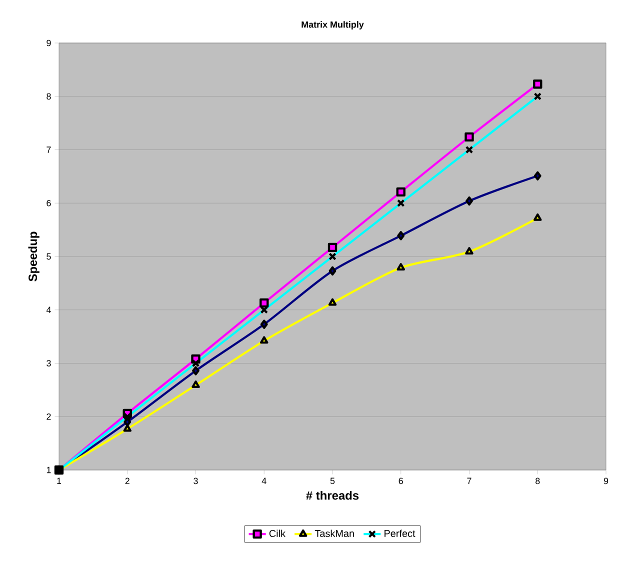  Describe the element at coordinates (538, 481) in the screenshot. I see `x-tick-label: 8` at that location.